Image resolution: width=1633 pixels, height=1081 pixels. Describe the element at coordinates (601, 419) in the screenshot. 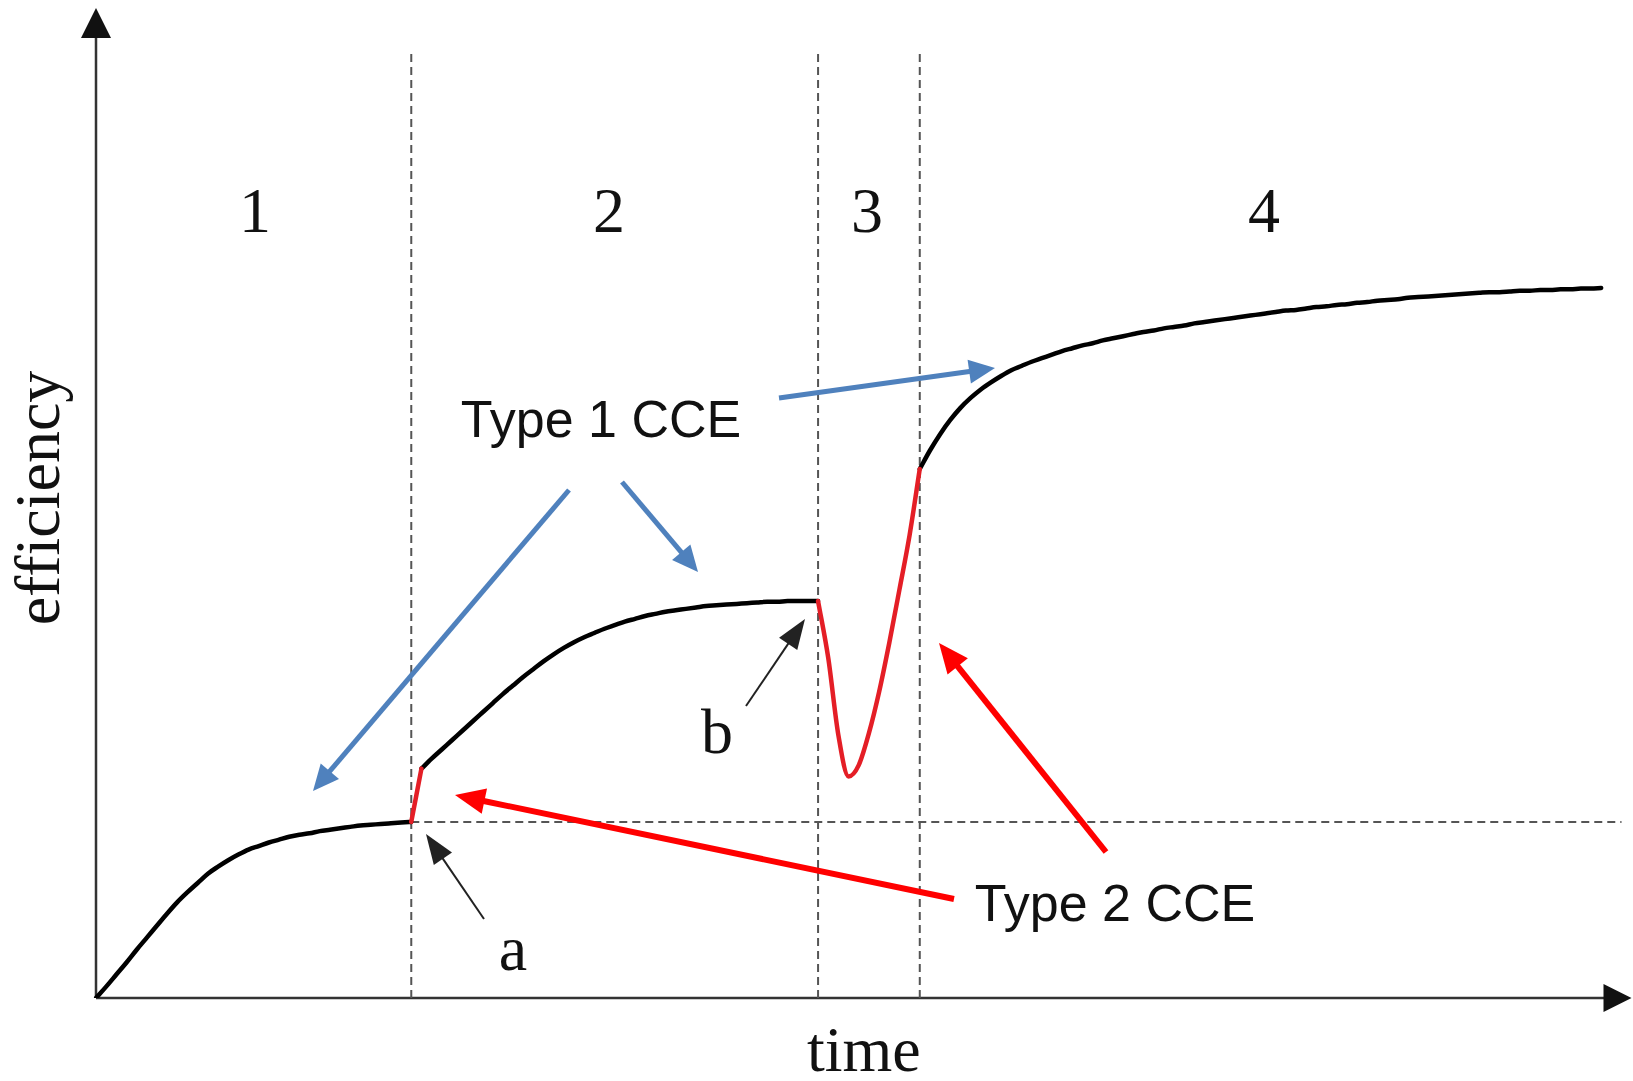

I see `annotation: Type 1 CCE` at that location.